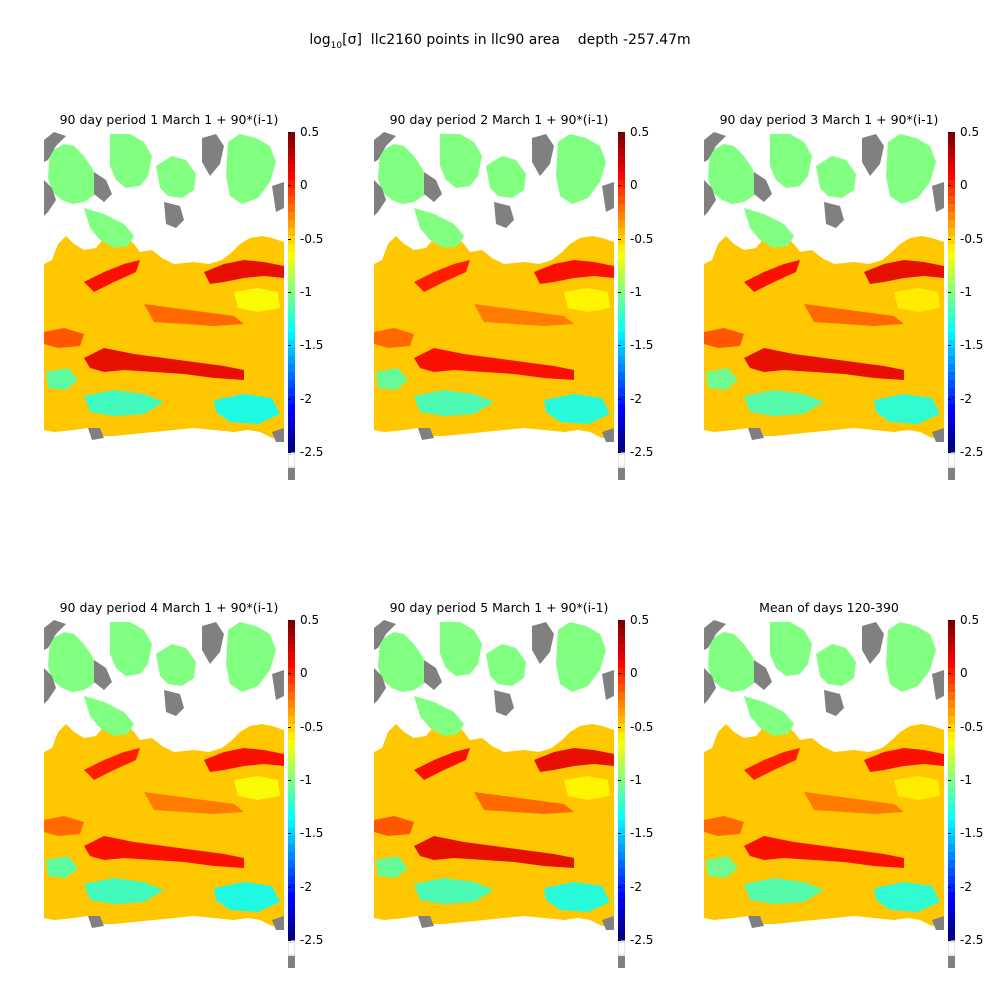  Describe the element at coordinates (336, 45) in the screenshot. I see `figure-title-subscript: 10` at that location.